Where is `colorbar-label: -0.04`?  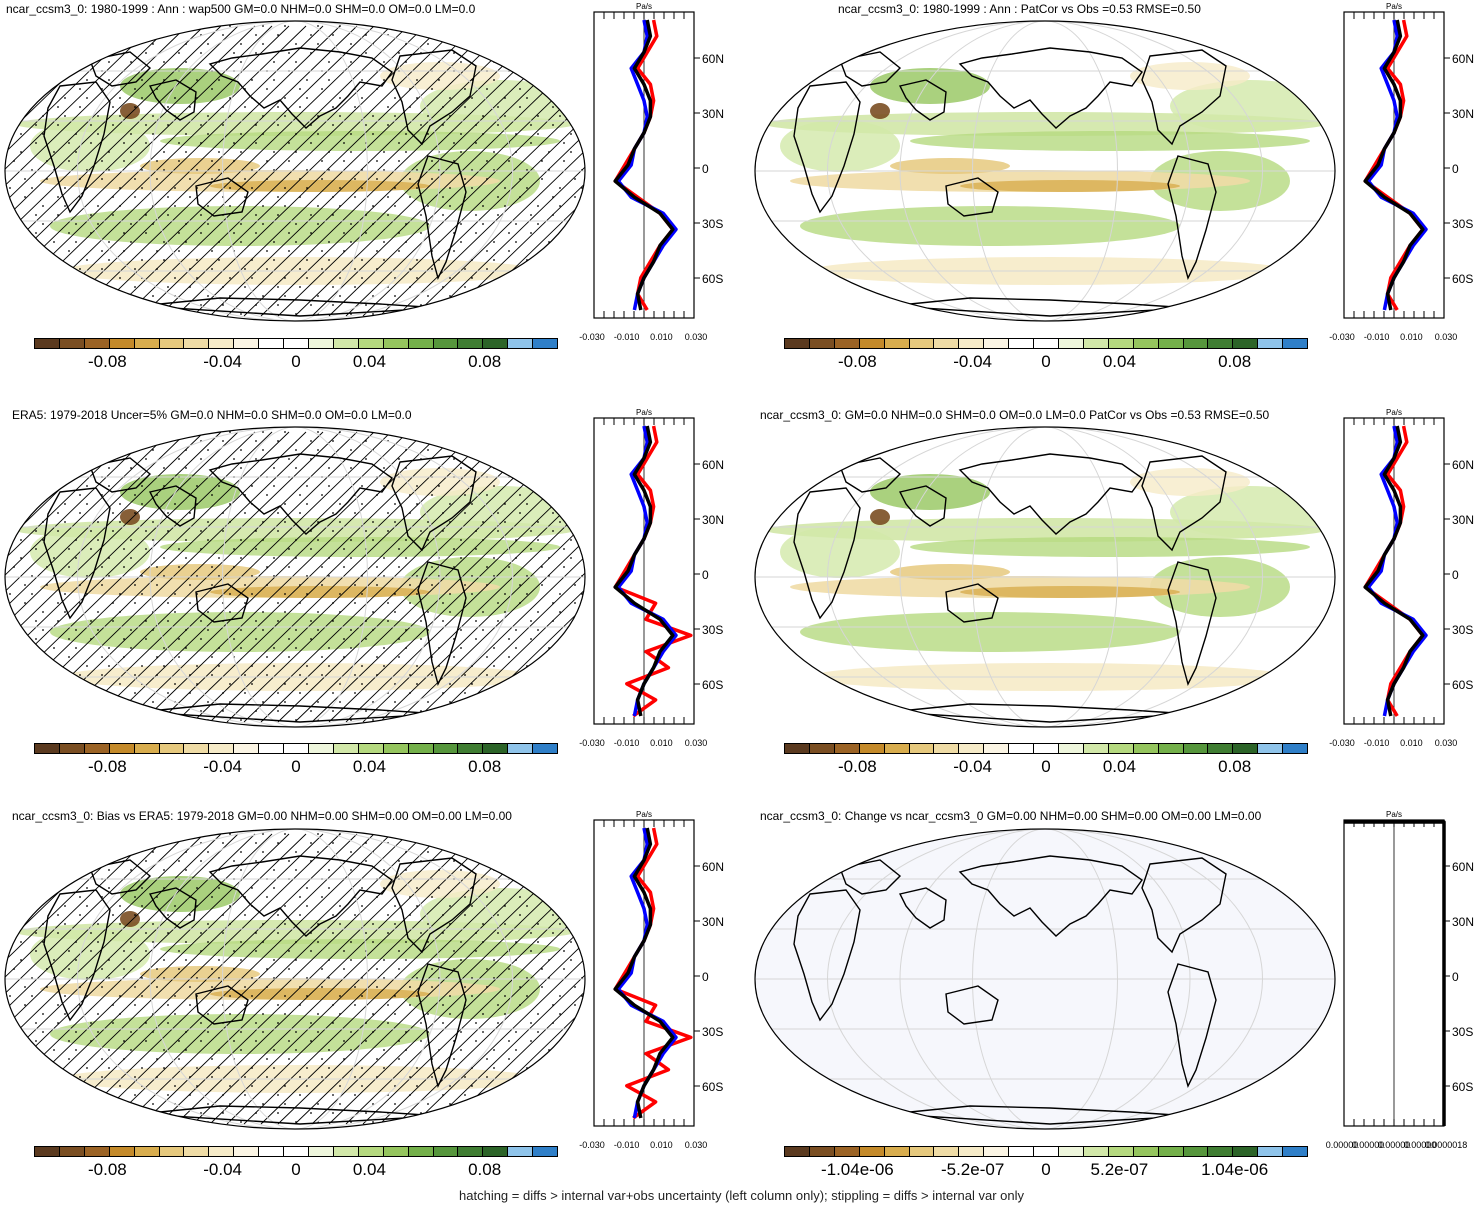 colorbar-label: -0.04 is located at coordinates (222, 766).